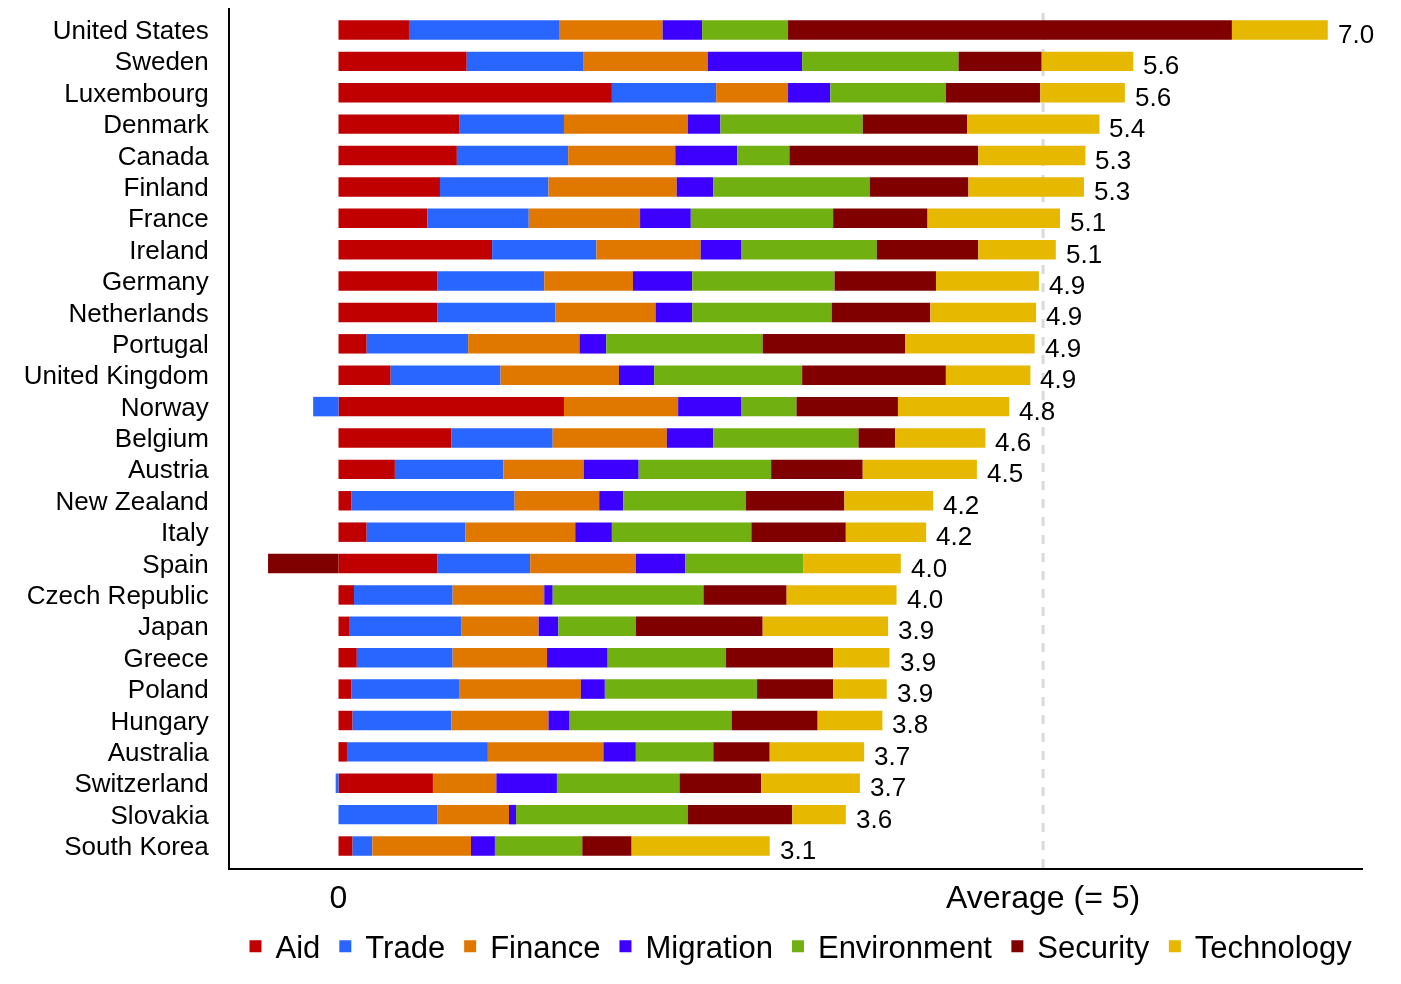 This screenshot has height=984, width=1401. I want to click on y-tick-label: Australia, so click(158, 751).